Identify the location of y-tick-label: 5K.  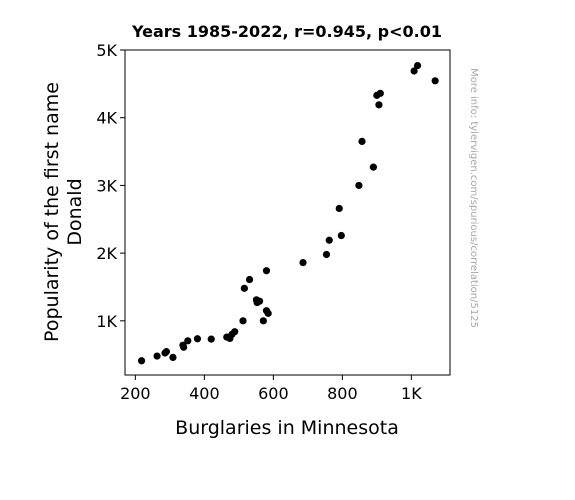
(106, 50).